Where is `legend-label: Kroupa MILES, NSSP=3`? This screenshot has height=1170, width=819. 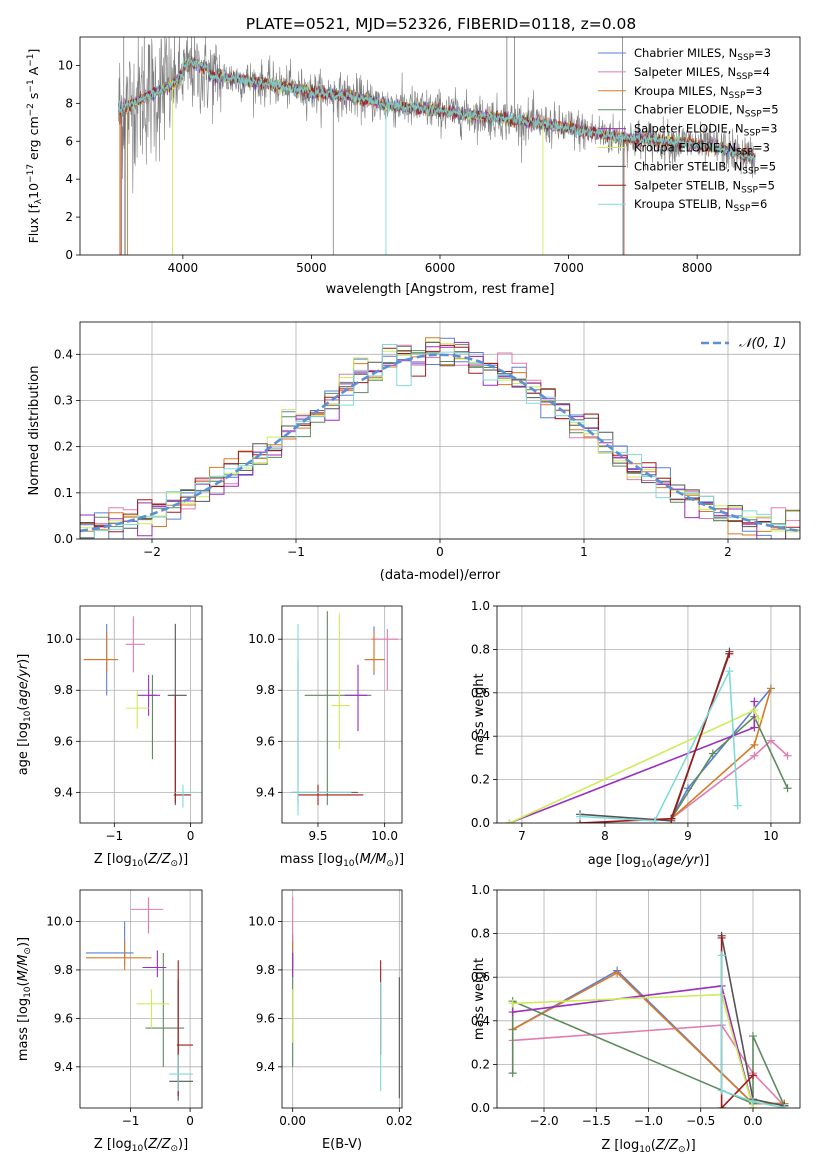
legend-label: Kroupa MILES, NSSP=3 is located at coordinates (698, 92).